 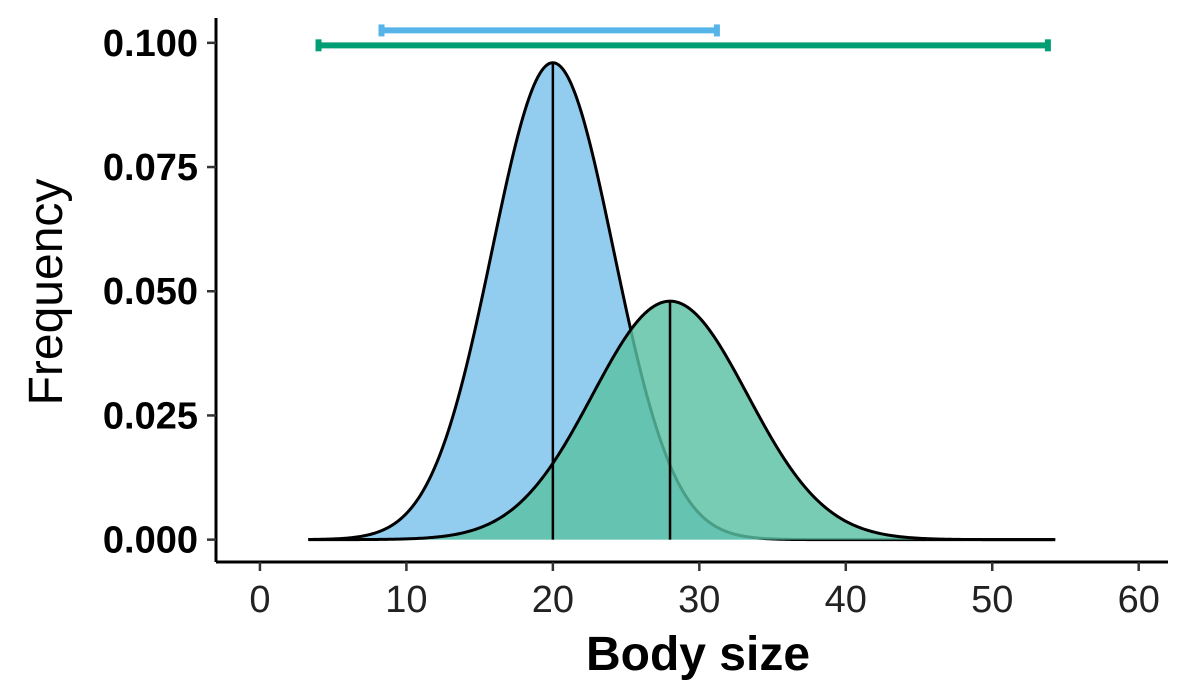 What do you see at coordinates (846, 600) in the screenshot?
I see `x-tick-label: 40` at bounding box center [846, 600].